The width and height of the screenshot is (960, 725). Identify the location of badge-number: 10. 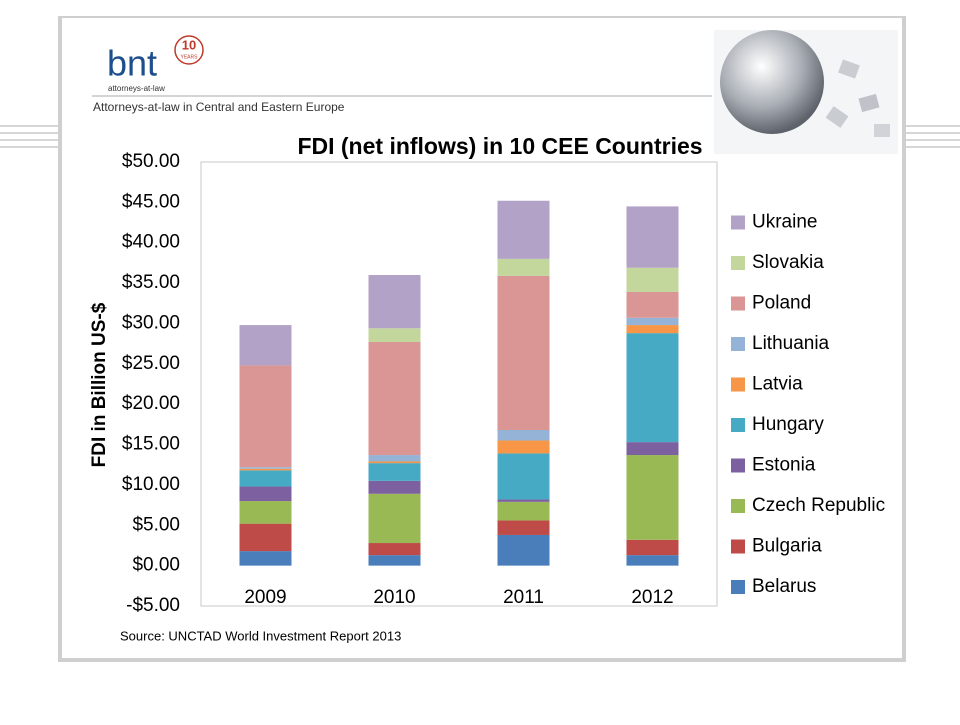
(189, 44).